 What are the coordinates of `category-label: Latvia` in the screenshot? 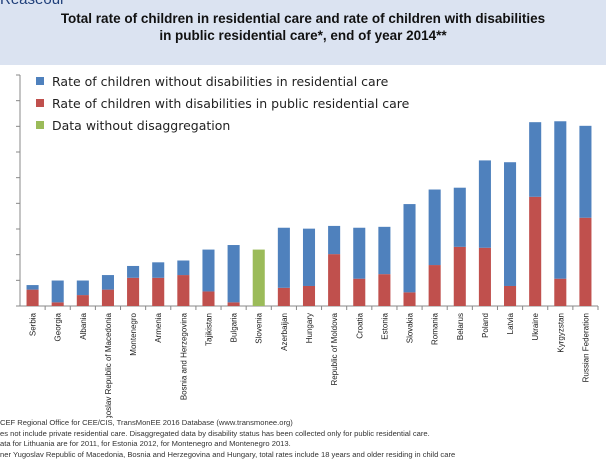 It's located at (510, 323).